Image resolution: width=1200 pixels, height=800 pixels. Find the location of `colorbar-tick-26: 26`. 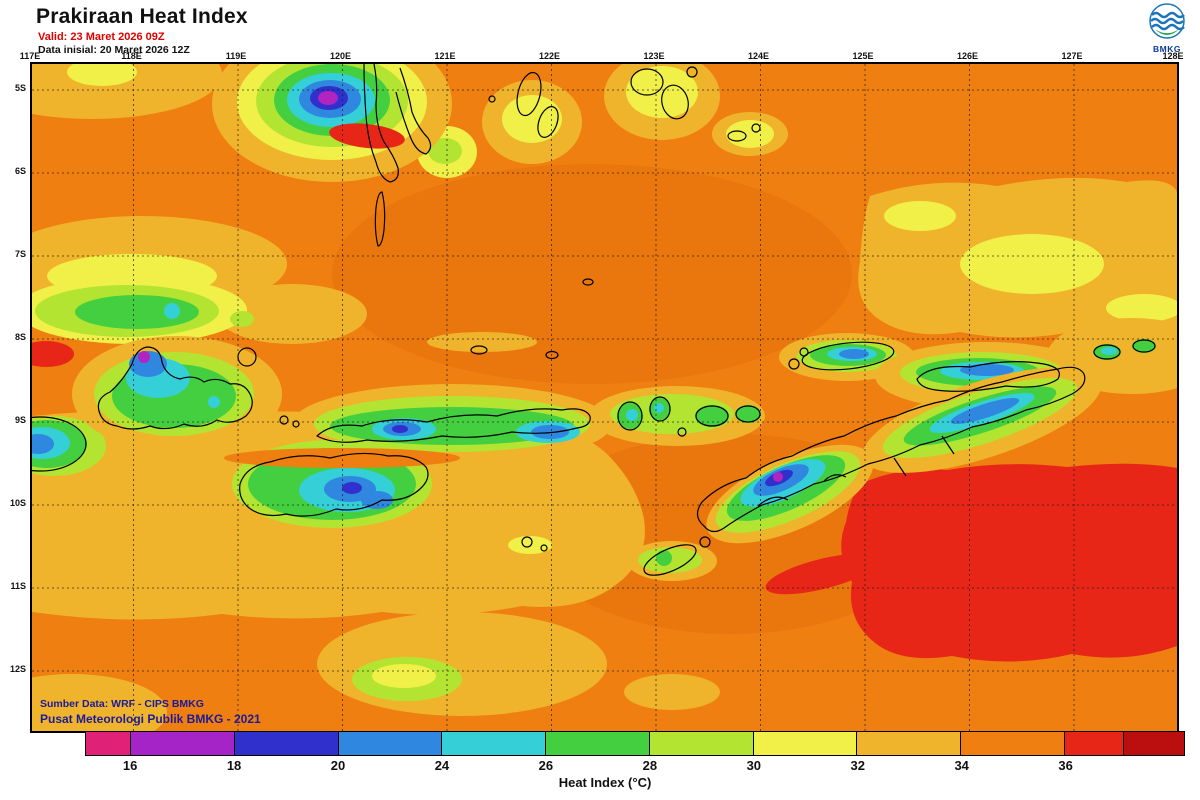

colorbar-tick-26: 26 is located at coordinates (546, 765).